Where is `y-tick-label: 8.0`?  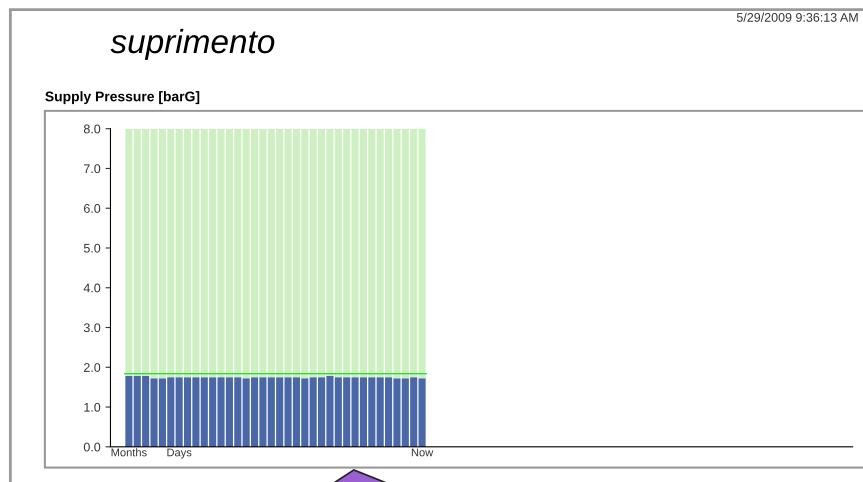
y-tick-label: 8.0 is located at coordinates (92, 129).